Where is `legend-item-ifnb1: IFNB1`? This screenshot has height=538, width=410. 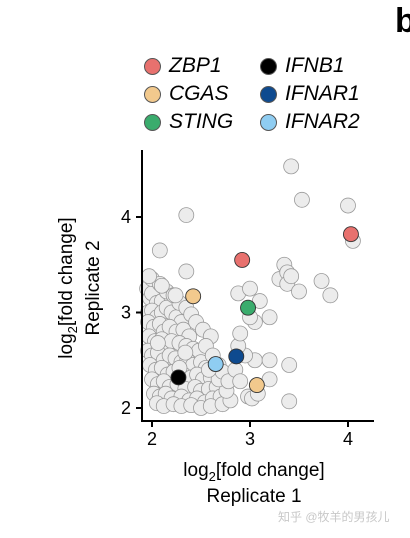 legend-item-ifnb1: IFNB1 is located at coordinates (302, 66).